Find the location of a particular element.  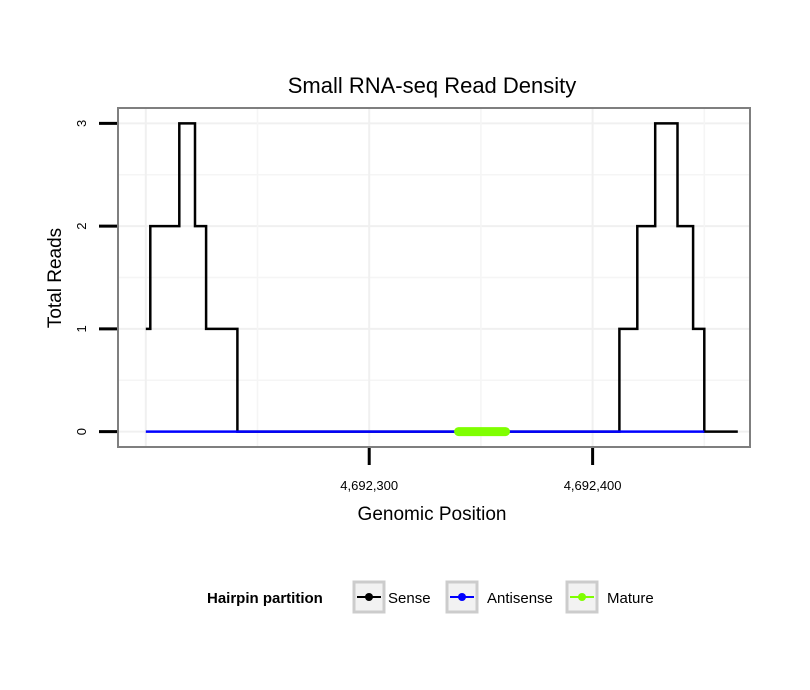

x-axis-title: Genomic Position is located at coordinates (432, 514).